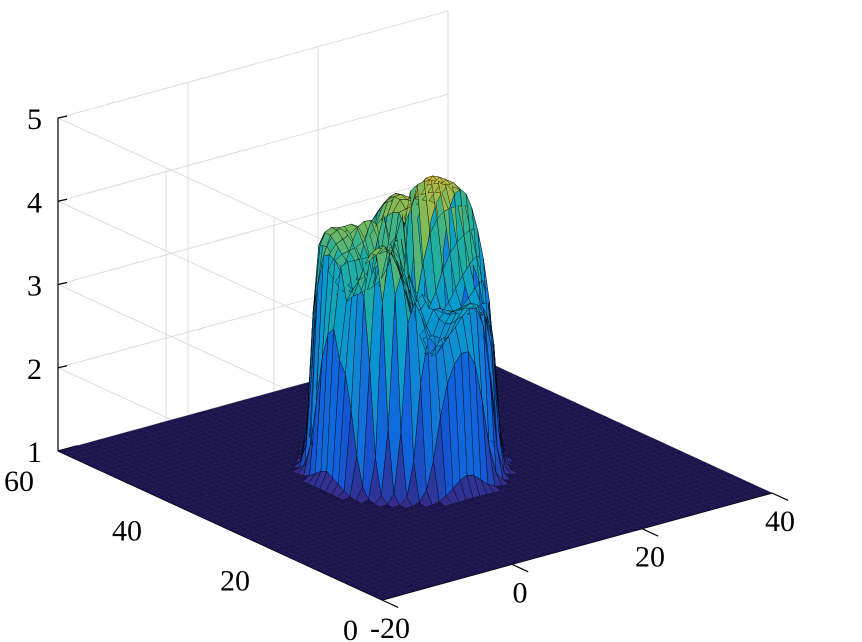 Image resolution: width=862 pixels, height=642 pixels. I want to click on x-tick-label: 20, so click(650, 557).